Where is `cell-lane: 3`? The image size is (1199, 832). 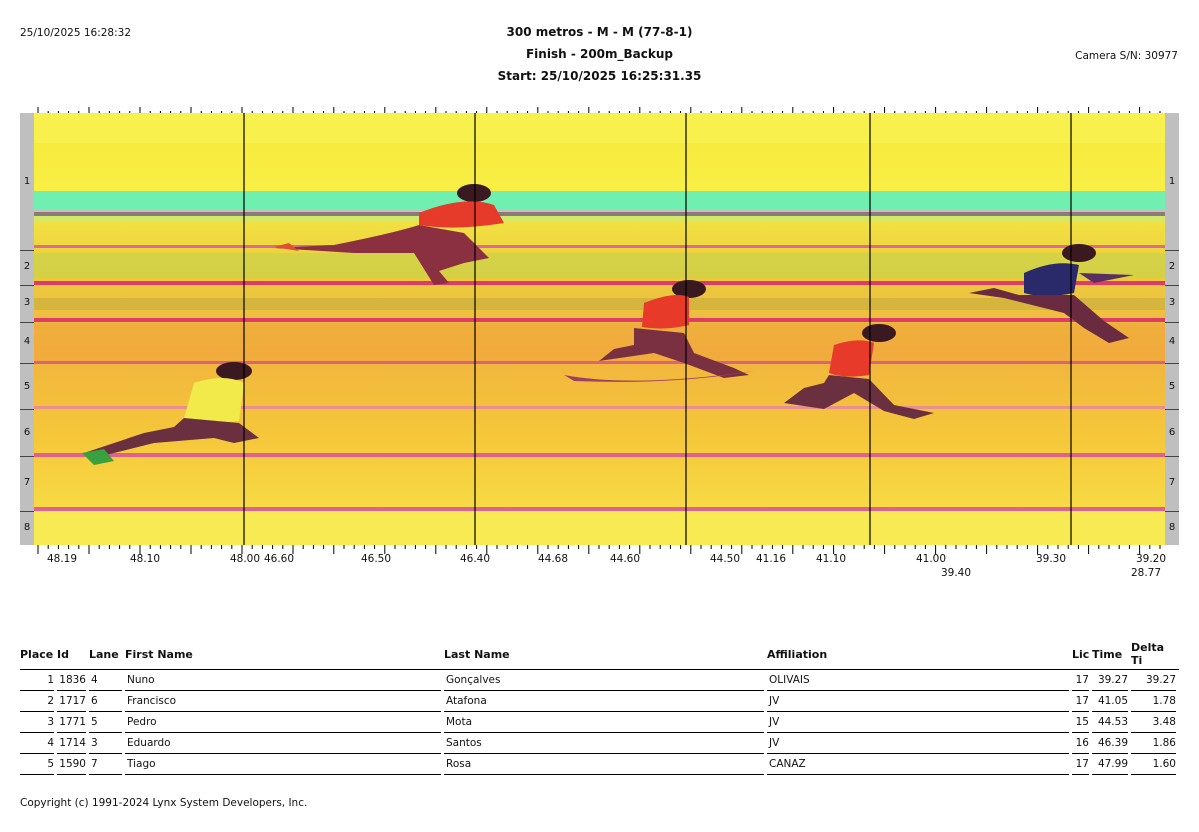
cell-lane: 3 is located at coordinates (107, 743).